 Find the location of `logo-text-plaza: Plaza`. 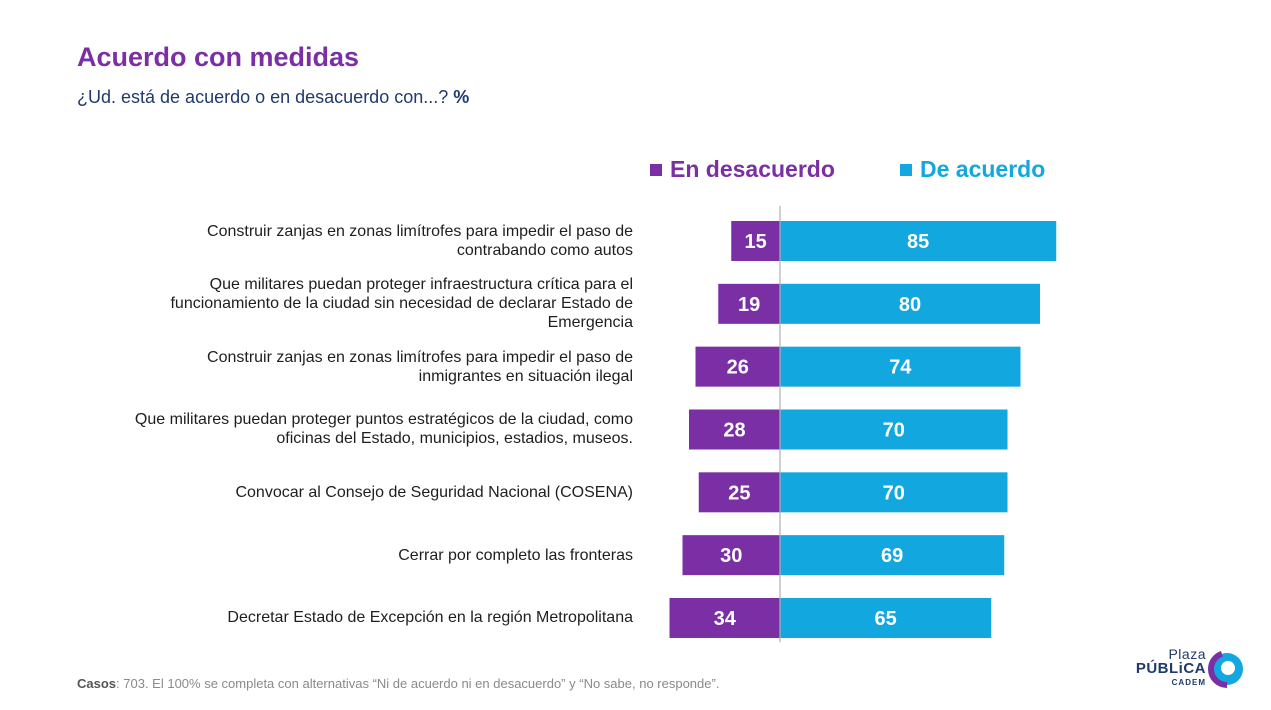

logo-text-plaza: Plaza is located at coordinates (1187, 654).